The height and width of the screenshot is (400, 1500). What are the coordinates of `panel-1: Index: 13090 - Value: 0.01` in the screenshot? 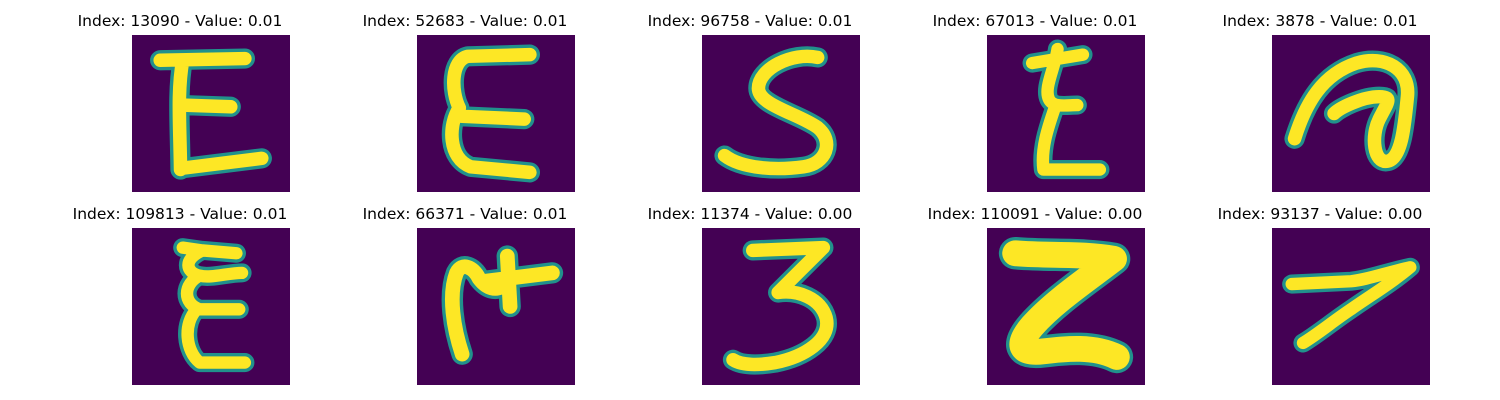 It's located at (180, 96).